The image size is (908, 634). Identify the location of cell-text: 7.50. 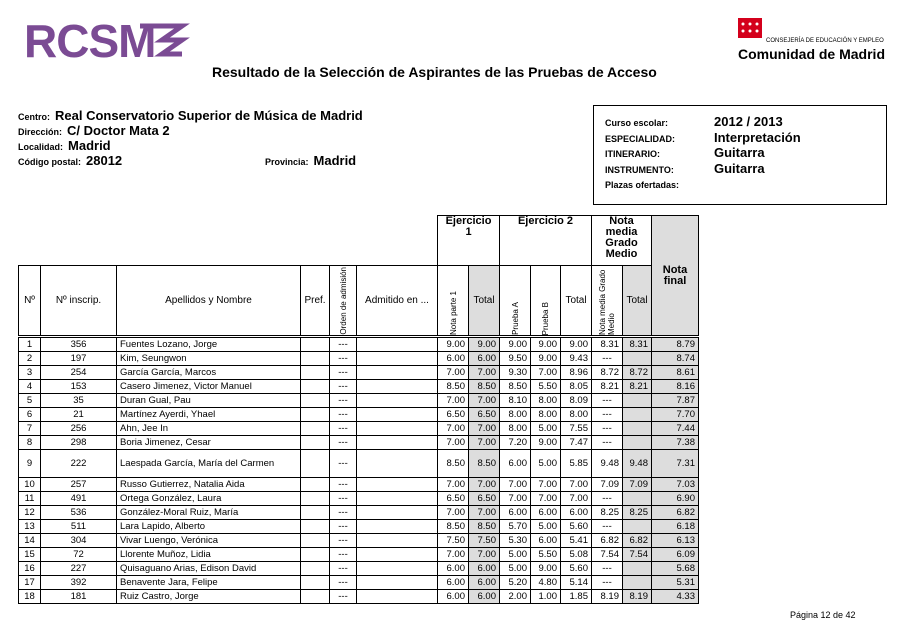
(487, 540).